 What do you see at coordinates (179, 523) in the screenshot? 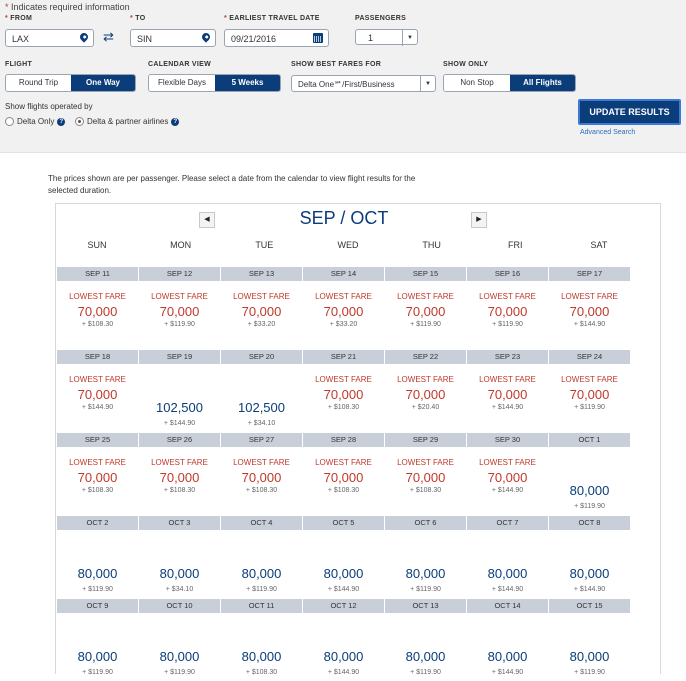
I see `day-date: OCT 3` at bounding box center [179, 523].